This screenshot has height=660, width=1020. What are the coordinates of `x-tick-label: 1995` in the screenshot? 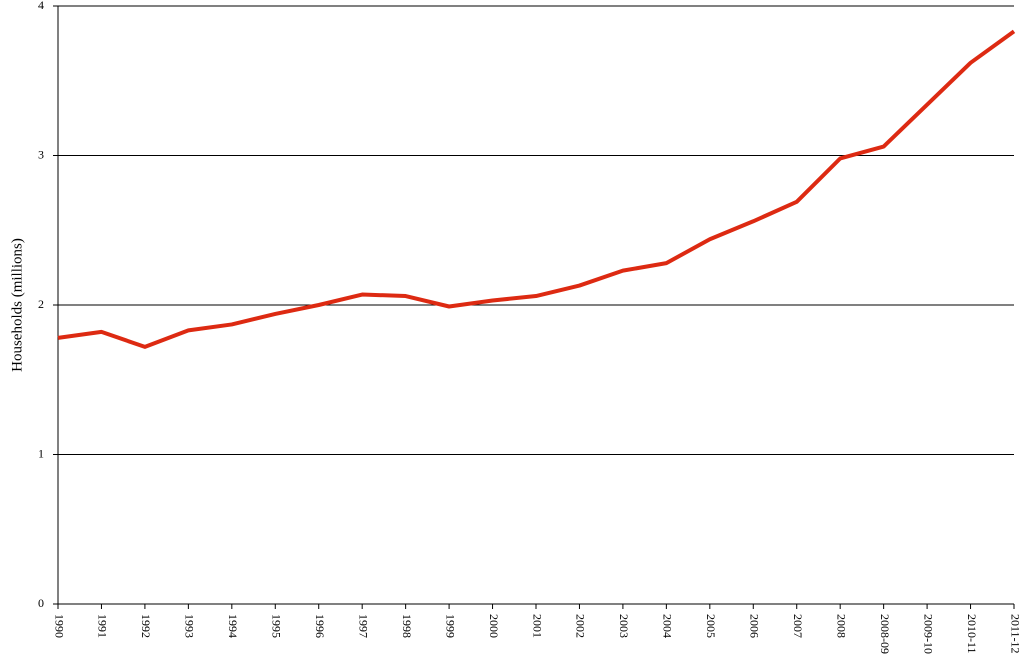 It's located at (277, 626).